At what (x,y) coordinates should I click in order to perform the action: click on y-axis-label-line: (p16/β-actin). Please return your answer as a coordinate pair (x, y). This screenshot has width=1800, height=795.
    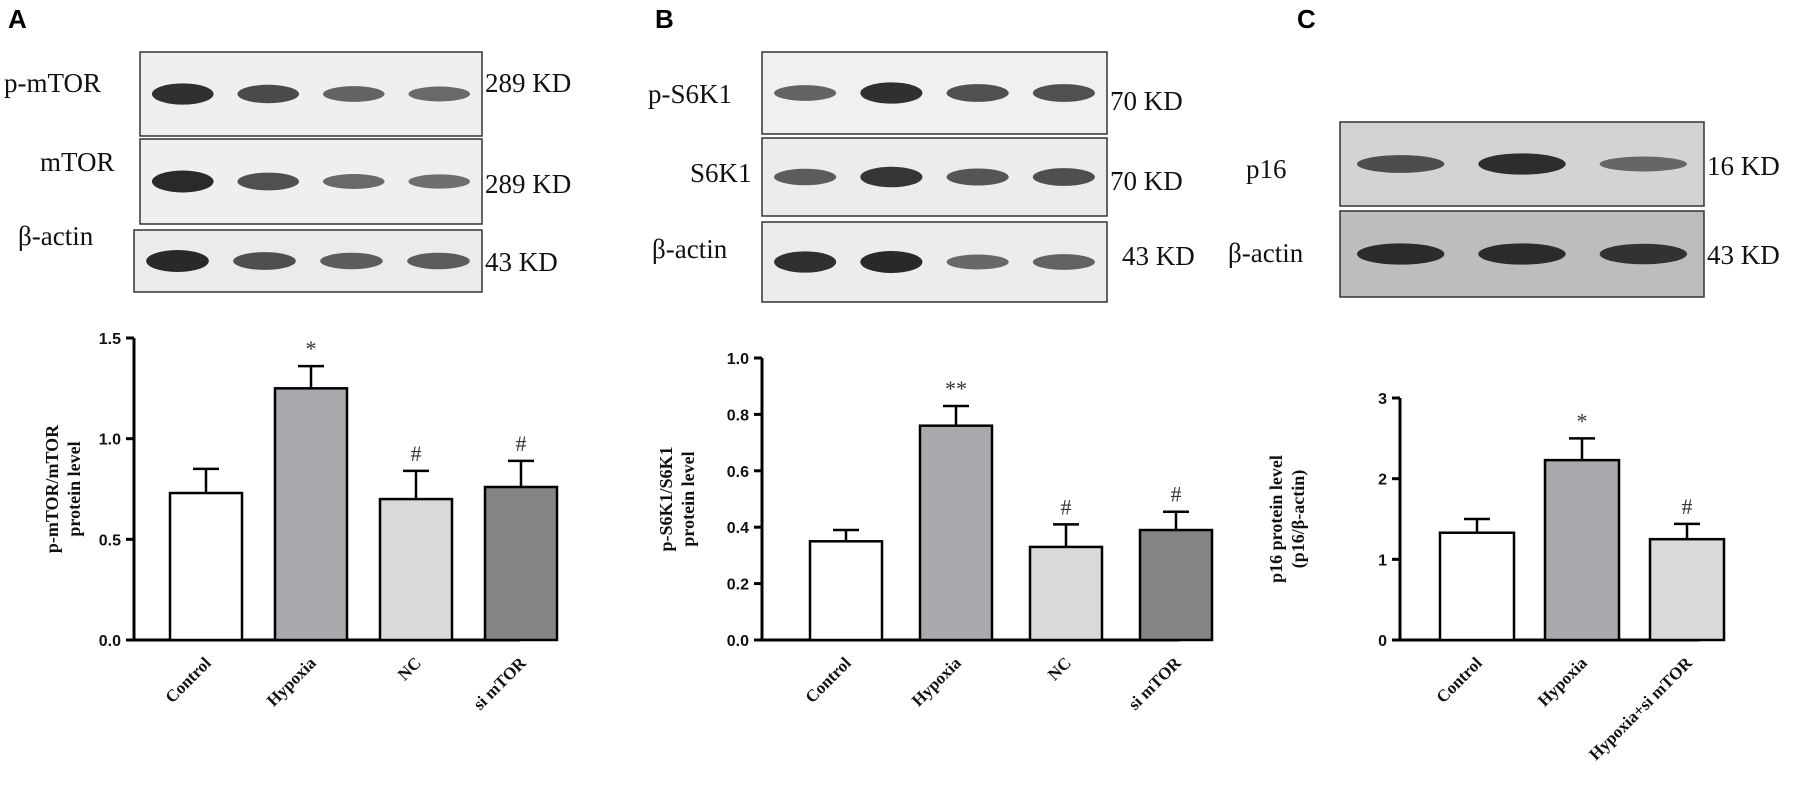
    Looking at the image, I should click on (1298, 519).